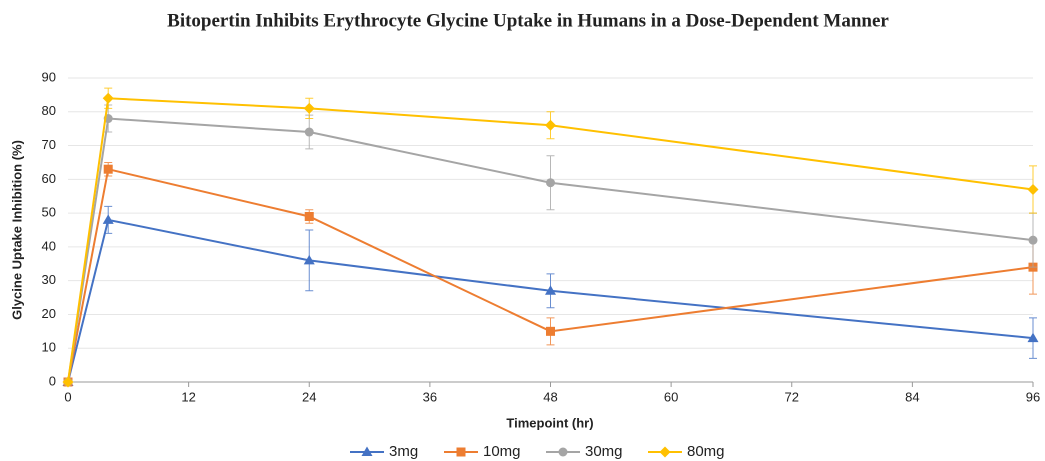 Image resolution: width=1045 pixels, height=461 pixels. I want to click on x-tick-label: 0, so click(67, 396).